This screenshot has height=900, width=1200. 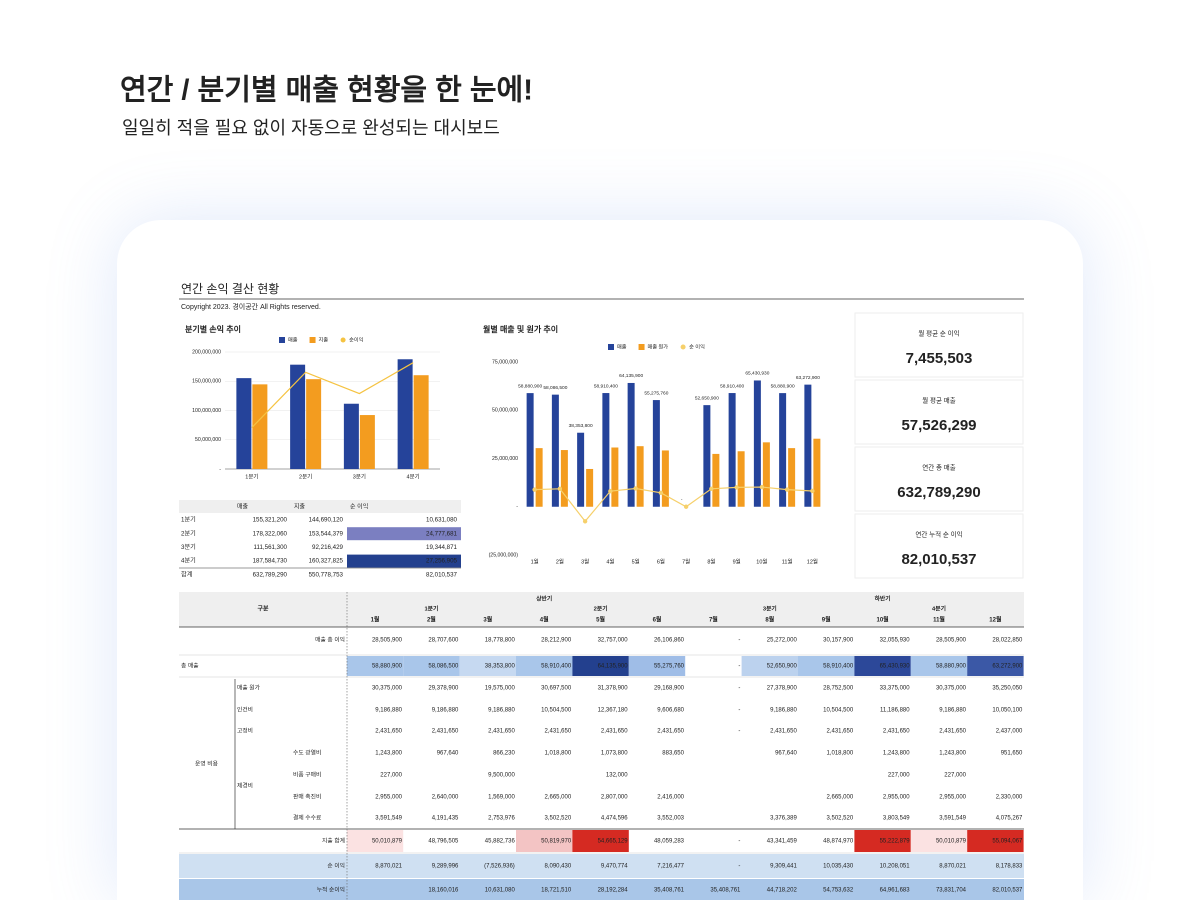 I want to click on y-tick-label: 50,000,000, so click(x=505, y=411).